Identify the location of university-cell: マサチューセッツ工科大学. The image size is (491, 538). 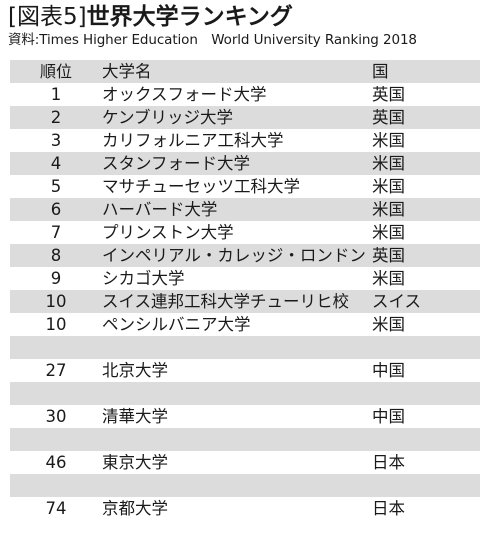
(201, 186).